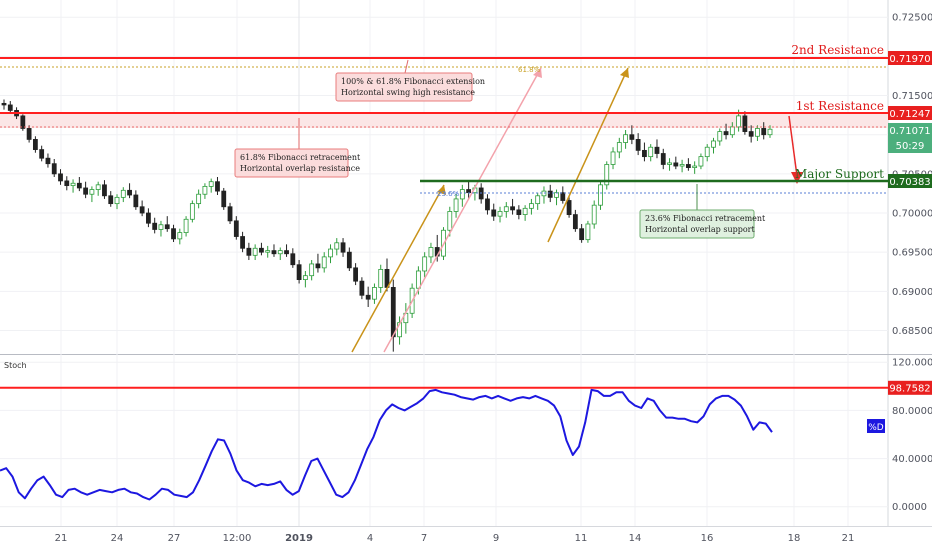  What do you see at coordinates (408, 92) in the screenshot?
I see `callout-text-fib-extension-2: Horizontal swing high resistance` at bounding box center [408, 92].